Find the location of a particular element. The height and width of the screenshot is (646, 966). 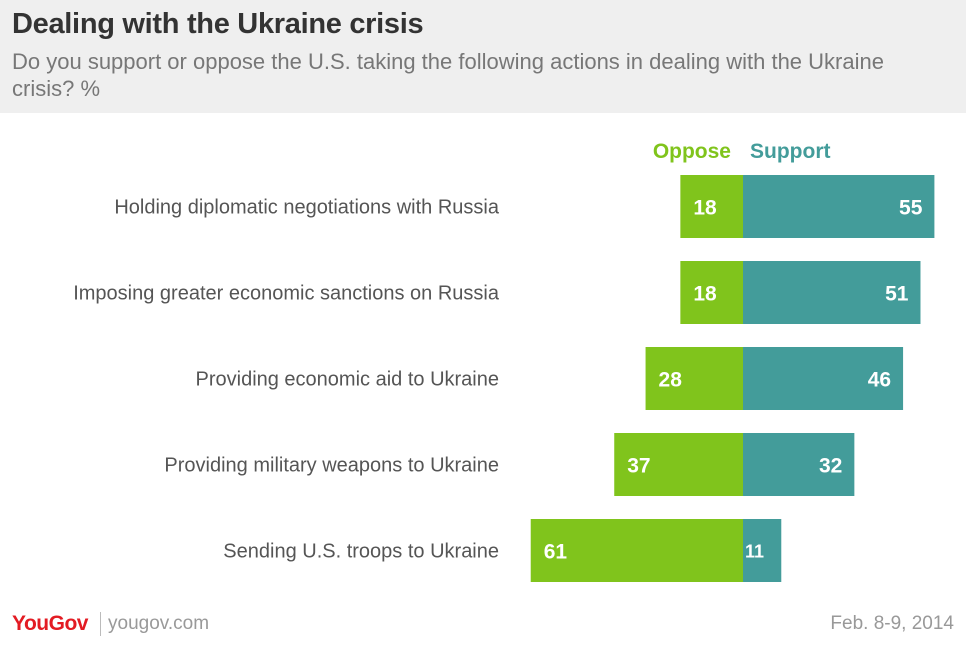

survey-date: Feb. 8-9, 2014 is located at coordinates (892, 623).